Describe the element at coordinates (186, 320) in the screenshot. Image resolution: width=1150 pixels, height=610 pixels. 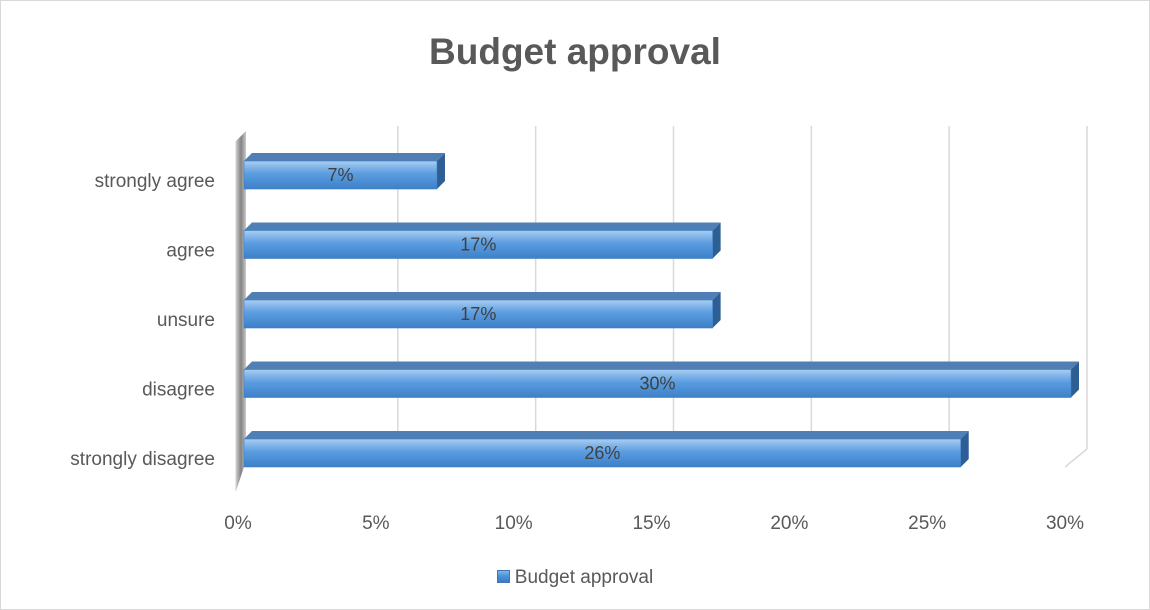
I see `y-category-label: unsure` at that location.